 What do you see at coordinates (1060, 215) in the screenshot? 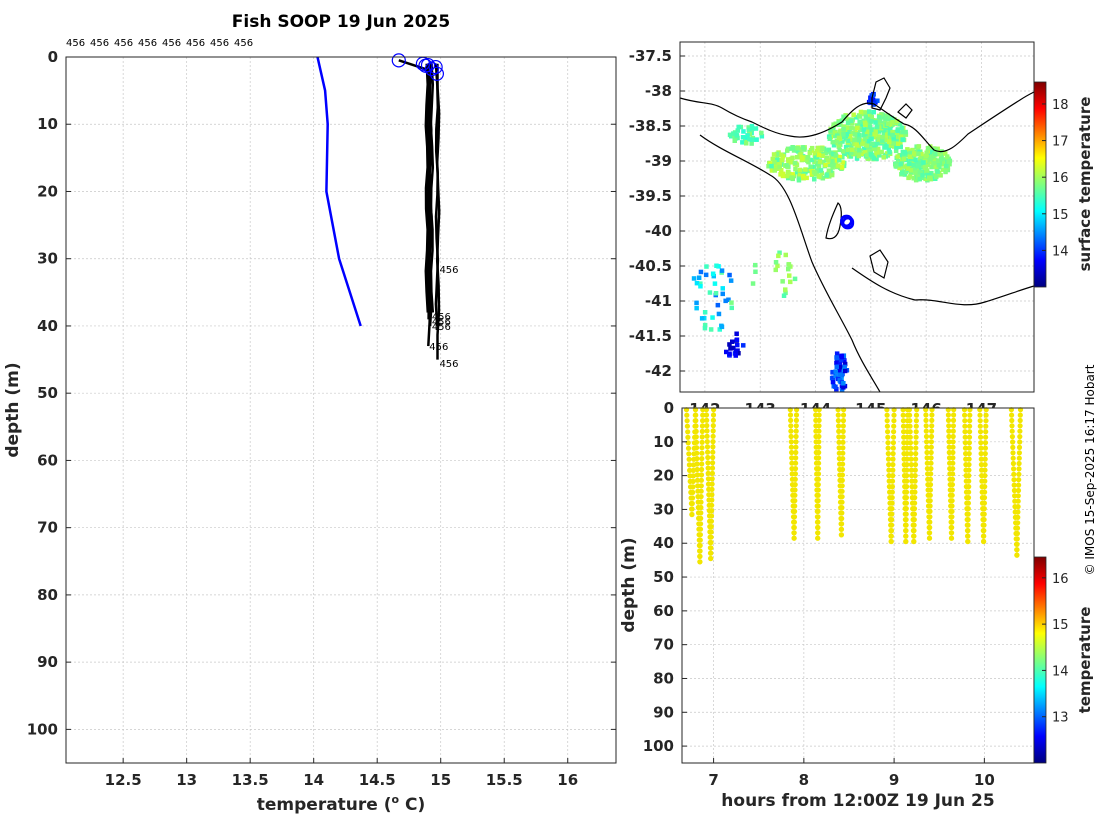
I see `map-colorbar-ticklabel: 15` at bounding box center [1060, 215].